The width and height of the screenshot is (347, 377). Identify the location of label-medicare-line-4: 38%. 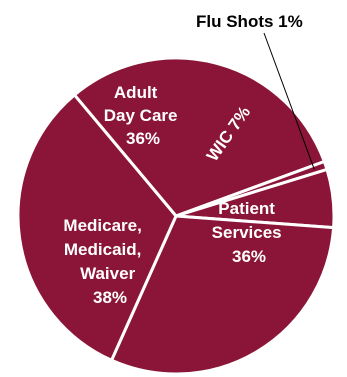
(110, 297).